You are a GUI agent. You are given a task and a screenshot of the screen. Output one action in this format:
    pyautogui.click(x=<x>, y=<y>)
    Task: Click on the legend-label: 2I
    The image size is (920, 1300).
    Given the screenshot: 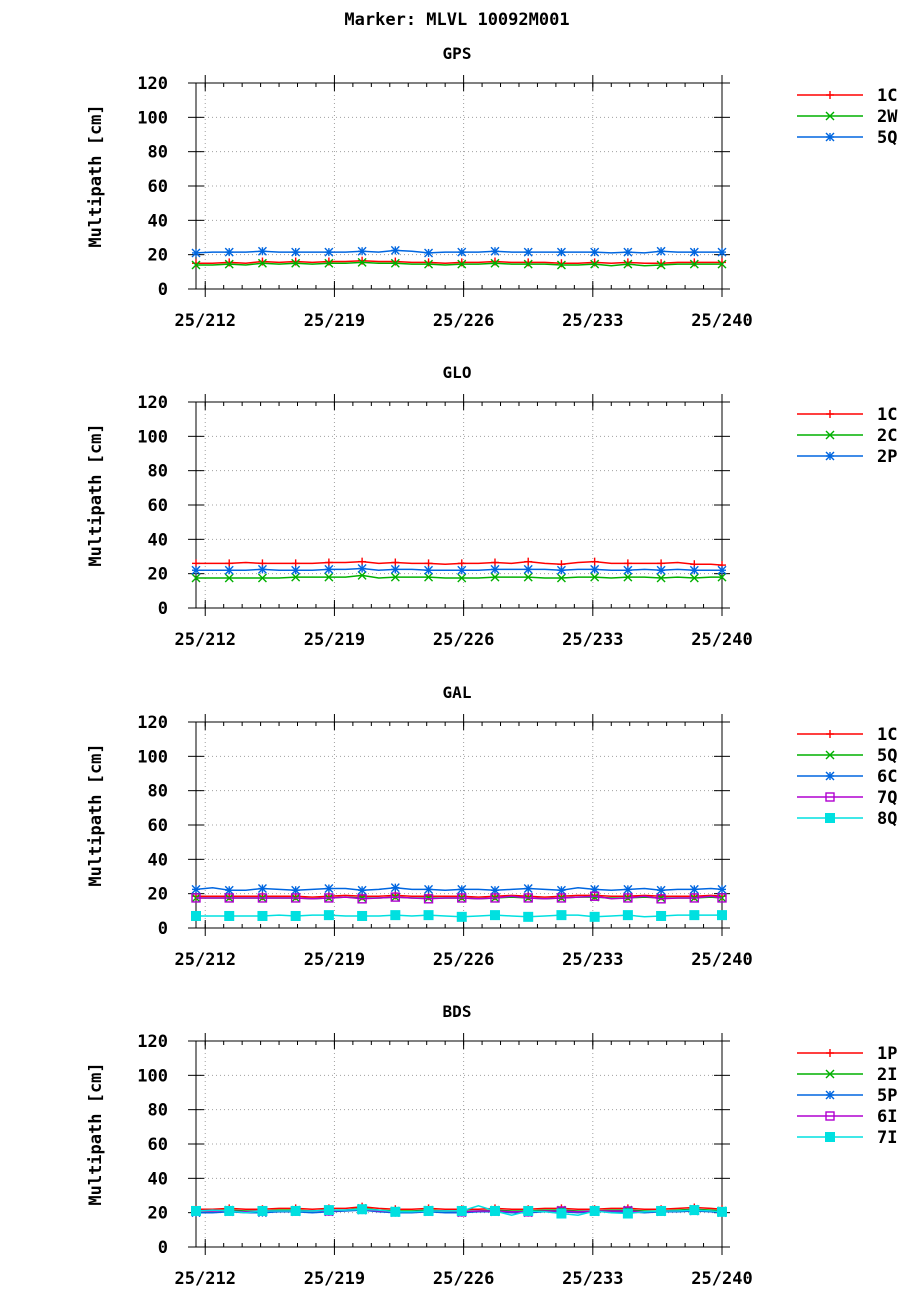 What is the action you would take?
    pyautogui.click(x=887, y=1075)
    